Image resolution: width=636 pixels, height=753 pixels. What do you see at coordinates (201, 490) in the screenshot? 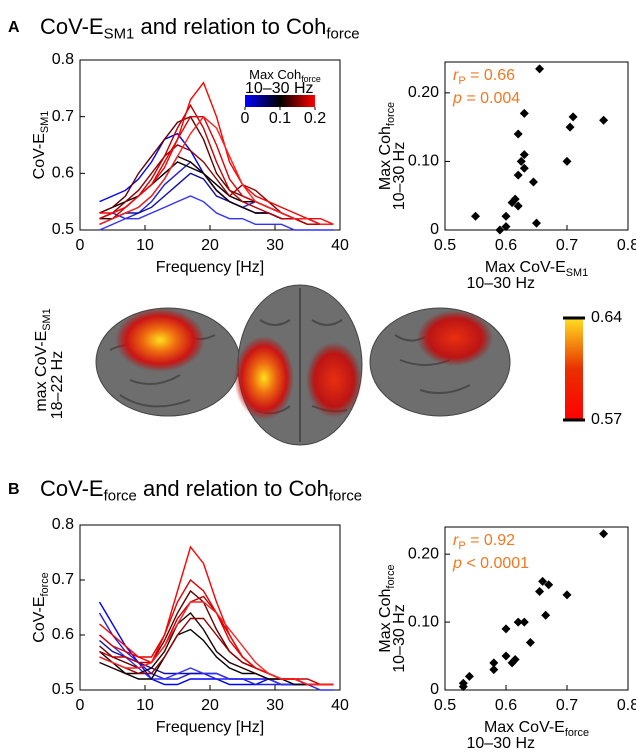
I see `panel-title: CoV-Eforce and relation to Cohforce` at bounding box center [201, 490].